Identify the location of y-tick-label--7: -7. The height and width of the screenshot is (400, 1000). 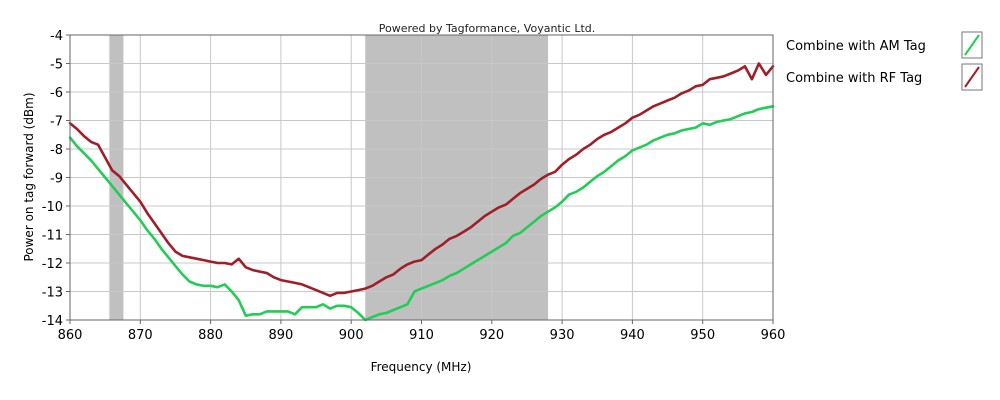
(56, 122).